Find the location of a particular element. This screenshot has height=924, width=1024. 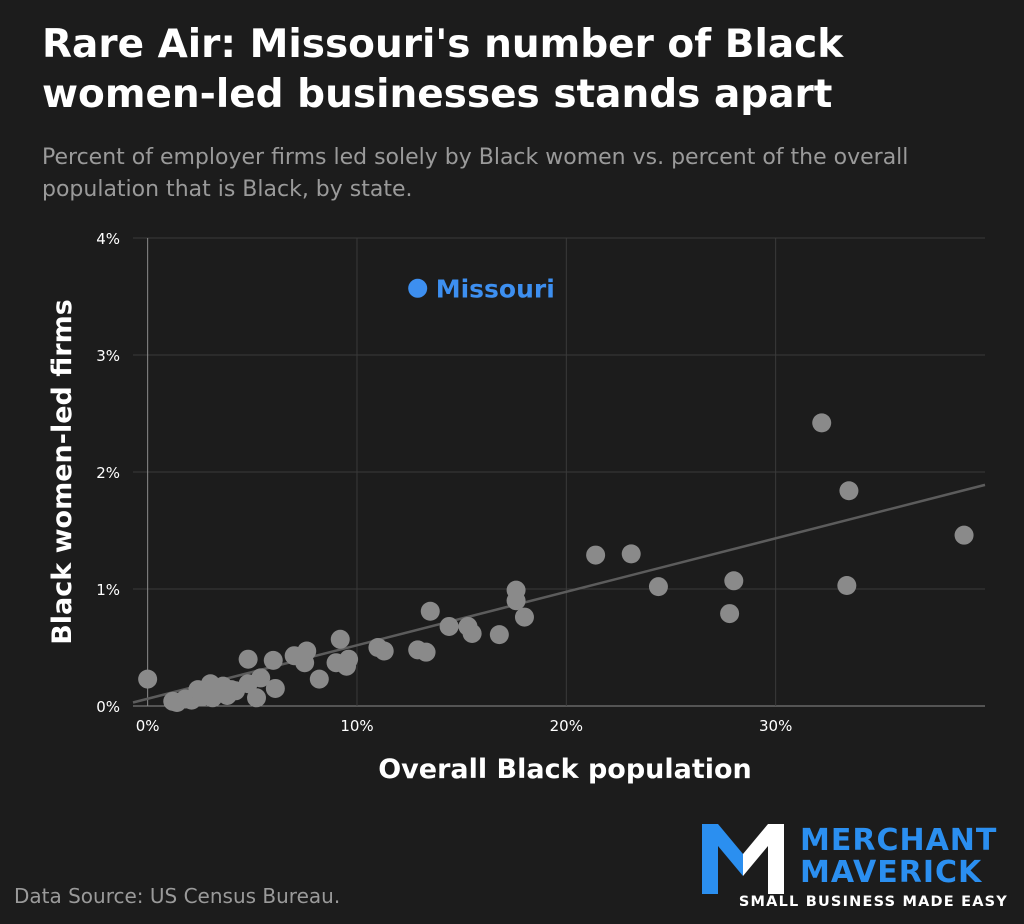

x-tick-label: 0% is located at coordinates (148, 726).